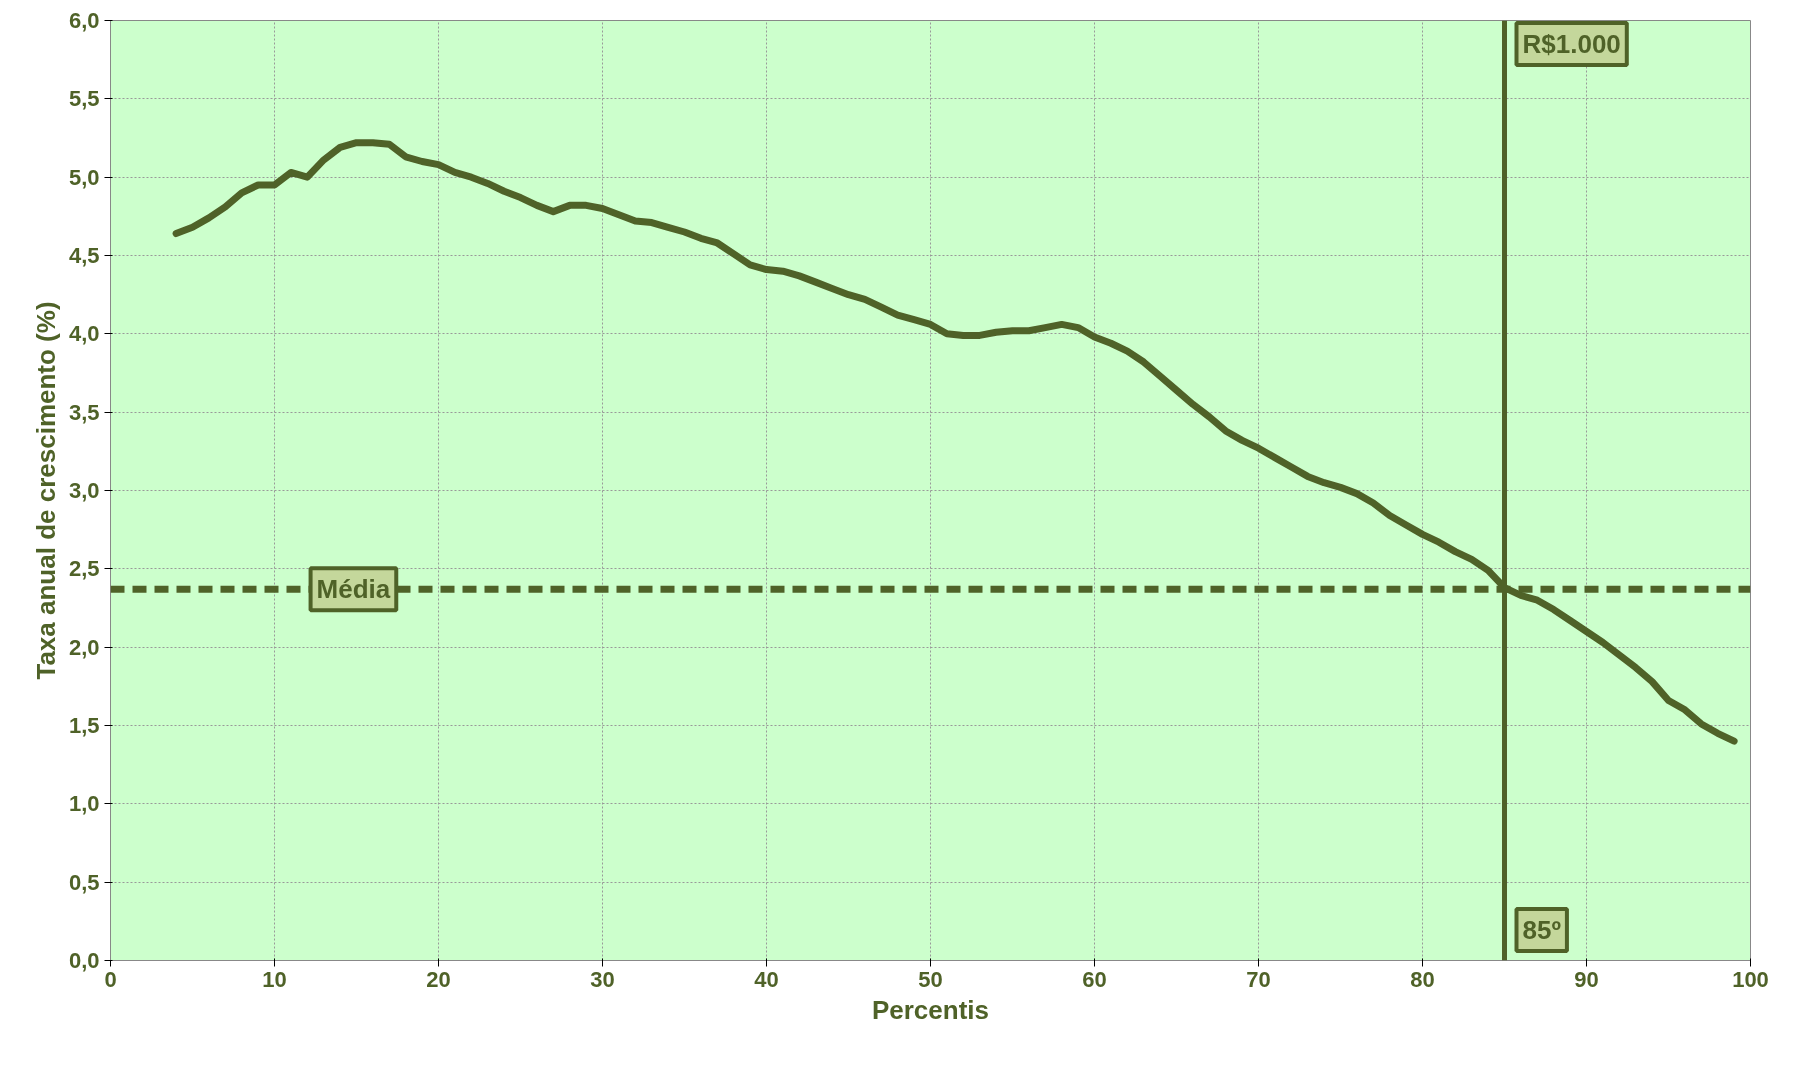 This screenshot has height=1078, width=1810. What do you see at coordinates (84, 490) in the screenshot?
I see `y-tick-label: 3,0` at bounding box center [84, 490].